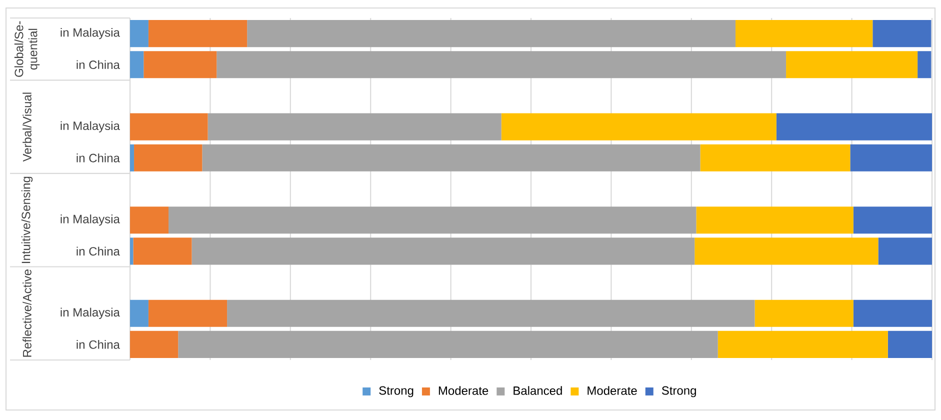 The height and width of the screenshot is (420, 941). I want to click on text: Intuitive/Sensing, so click(27, 219).